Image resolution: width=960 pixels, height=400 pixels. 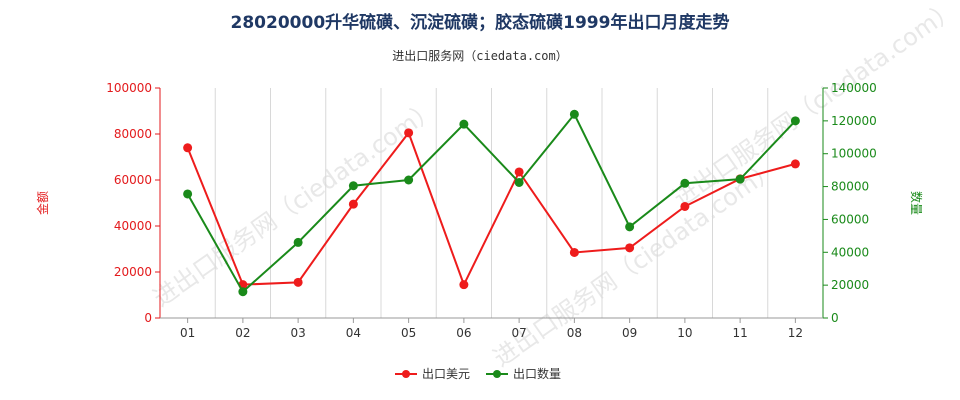 What do you see at coordinates (850, 252) in the screenshot?
I see `right-axis-tick-label: 40000` at bounding box center [850, 252].